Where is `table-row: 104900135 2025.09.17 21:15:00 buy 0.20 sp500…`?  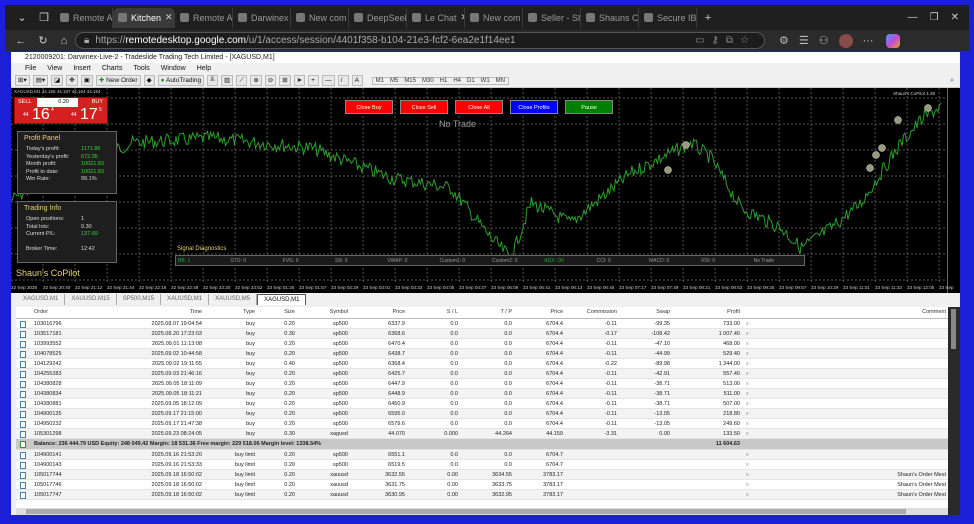 table-row: 104900135 2025.09.17 21:15:00 buy 0.20 sp500… is located at coordinates (482, 414).